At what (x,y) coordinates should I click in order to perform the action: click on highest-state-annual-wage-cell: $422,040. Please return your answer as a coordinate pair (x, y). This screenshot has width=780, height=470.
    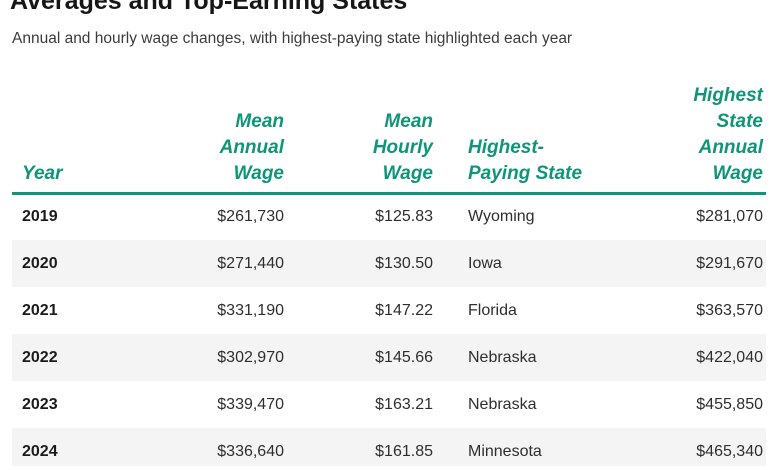
    Looking at the image, I should click on (692, 357).